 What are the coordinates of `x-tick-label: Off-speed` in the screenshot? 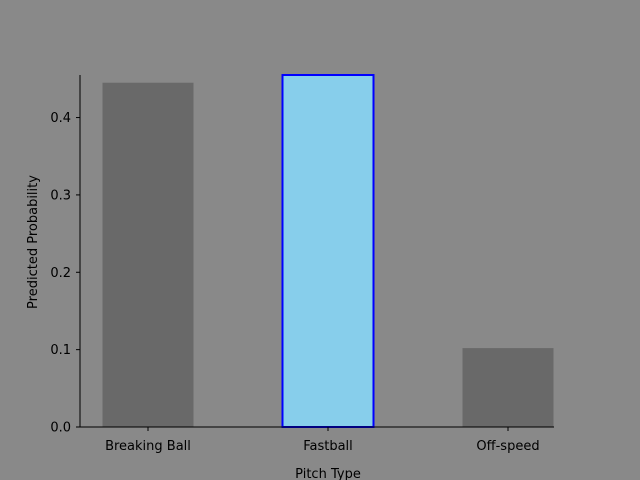 It's located at (507, 446).